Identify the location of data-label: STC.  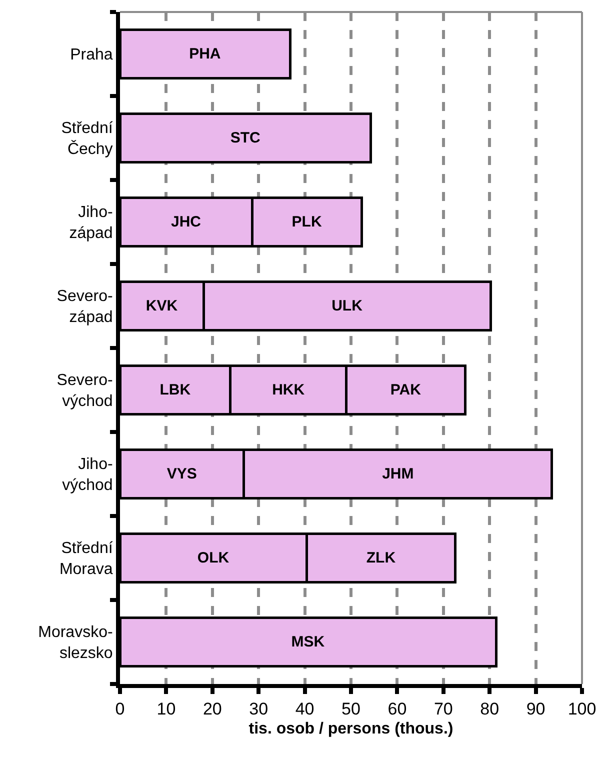
(245, 138).